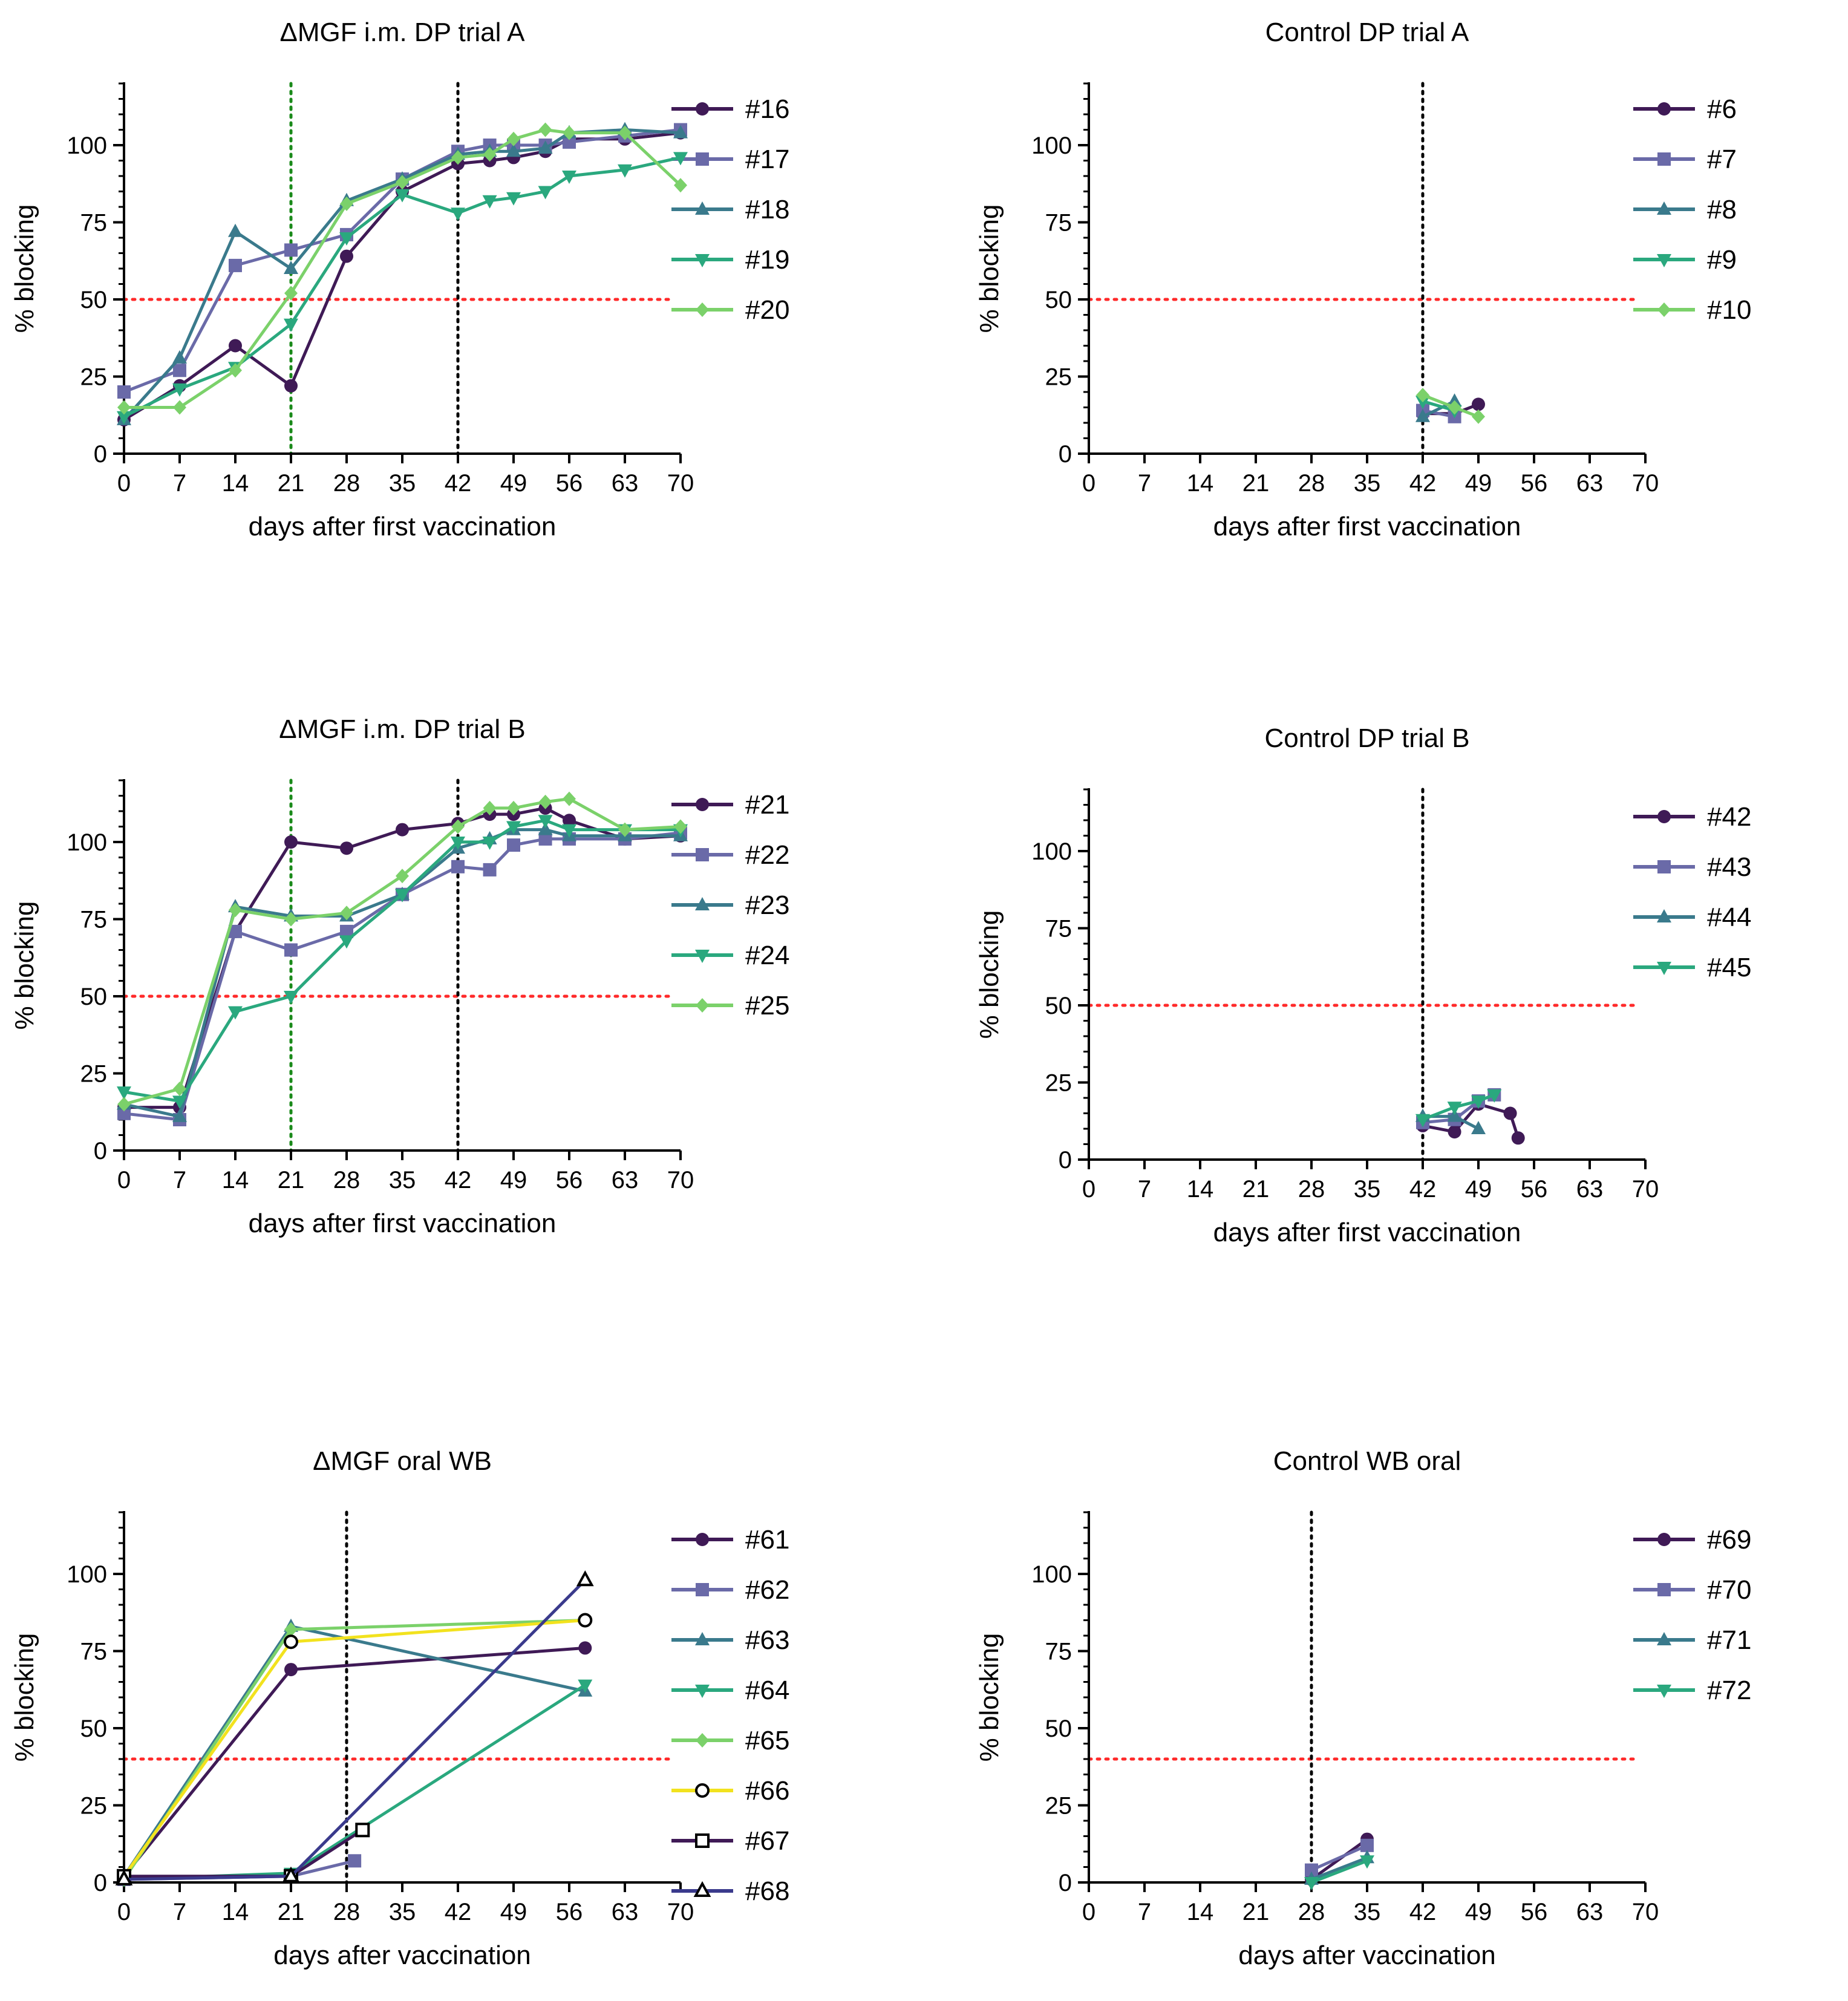 The height and width of the screenshot is (2001, 1848). What do you see at coordinates (767, 855) in the screenshot?
I see `legend-label: #22` at bounding box center [767, 855].